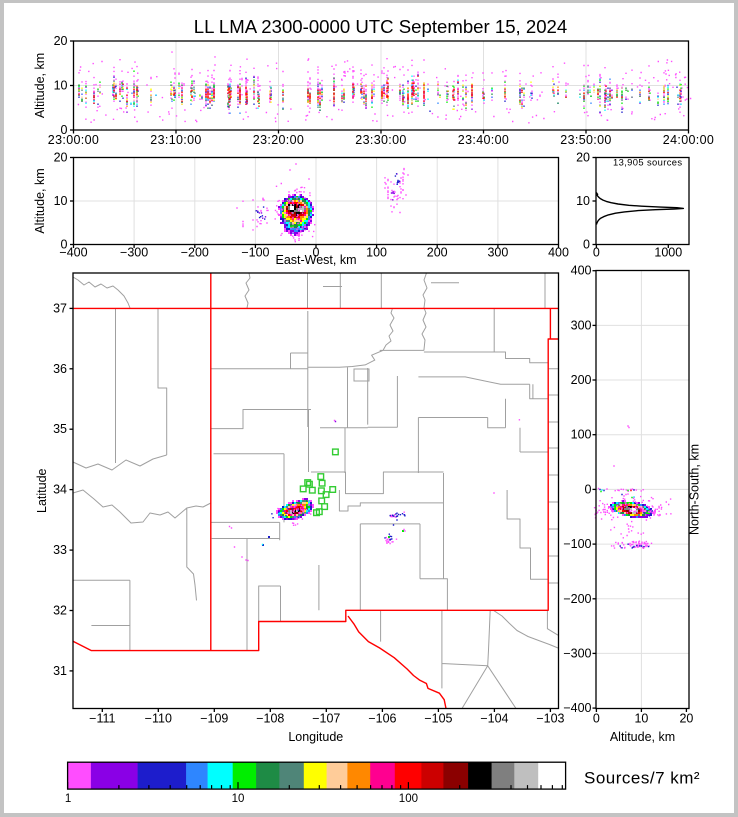 Image resolution: width=738 pixels, height=817 pixels. I want to click on svg-text: 23:20:00, so click(278, 140).